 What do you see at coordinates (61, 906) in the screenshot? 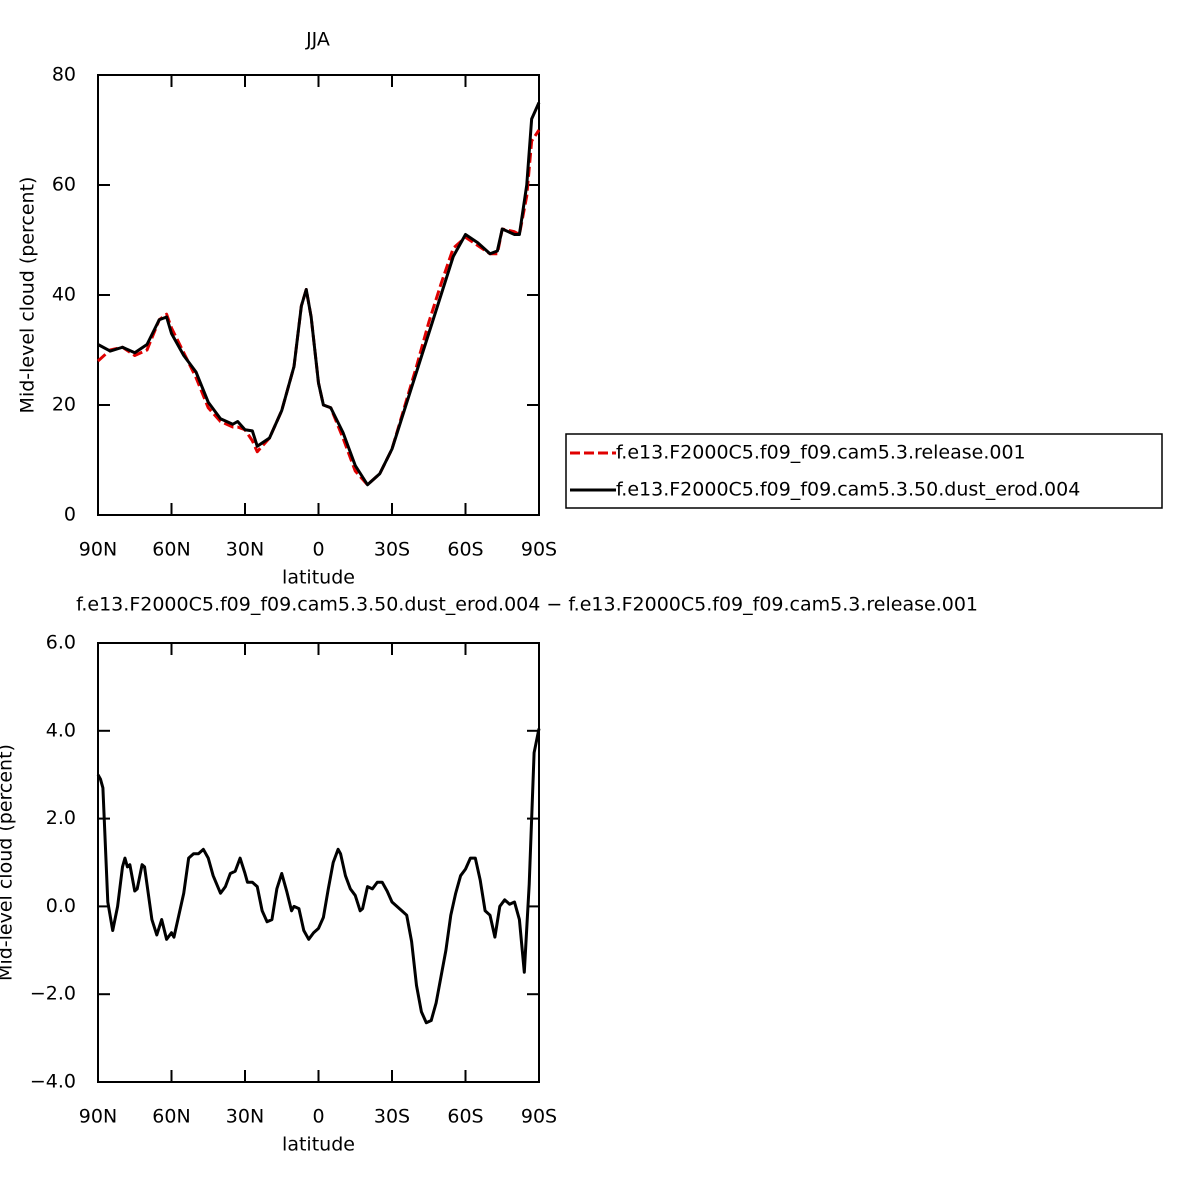
I see `y-tick-label: 0.0` at bounding box center [61, 906].